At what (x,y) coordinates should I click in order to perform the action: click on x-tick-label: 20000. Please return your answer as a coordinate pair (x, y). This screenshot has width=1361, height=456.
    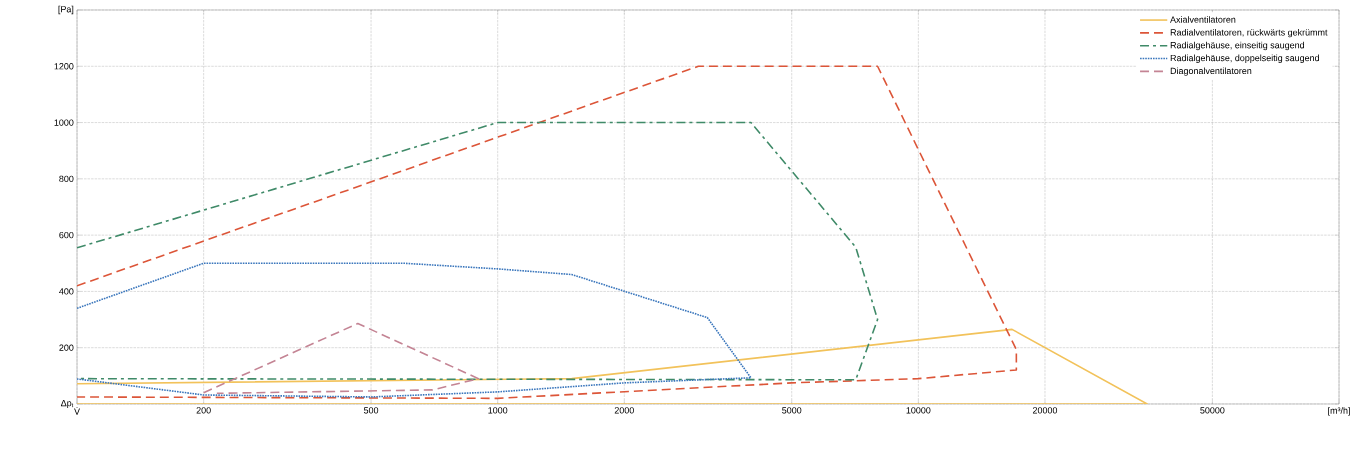
    Looking at the image, I should click on (1045, 410).